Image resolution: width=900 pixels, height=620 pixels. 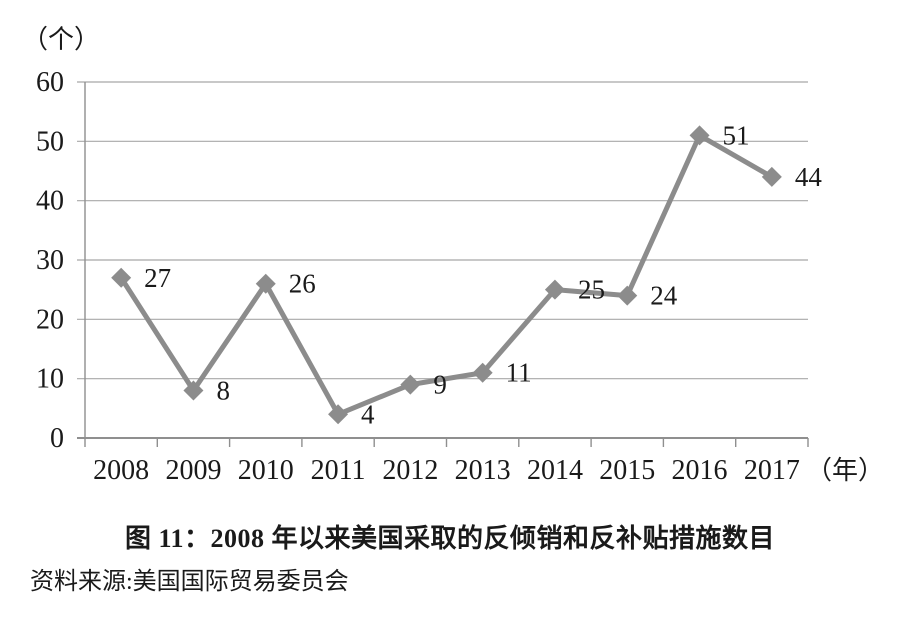 I want to click on figure-title: 图 11：2008 年以来美国采取的反倾销和反补贴措施数目, so click(x=450, y=538).